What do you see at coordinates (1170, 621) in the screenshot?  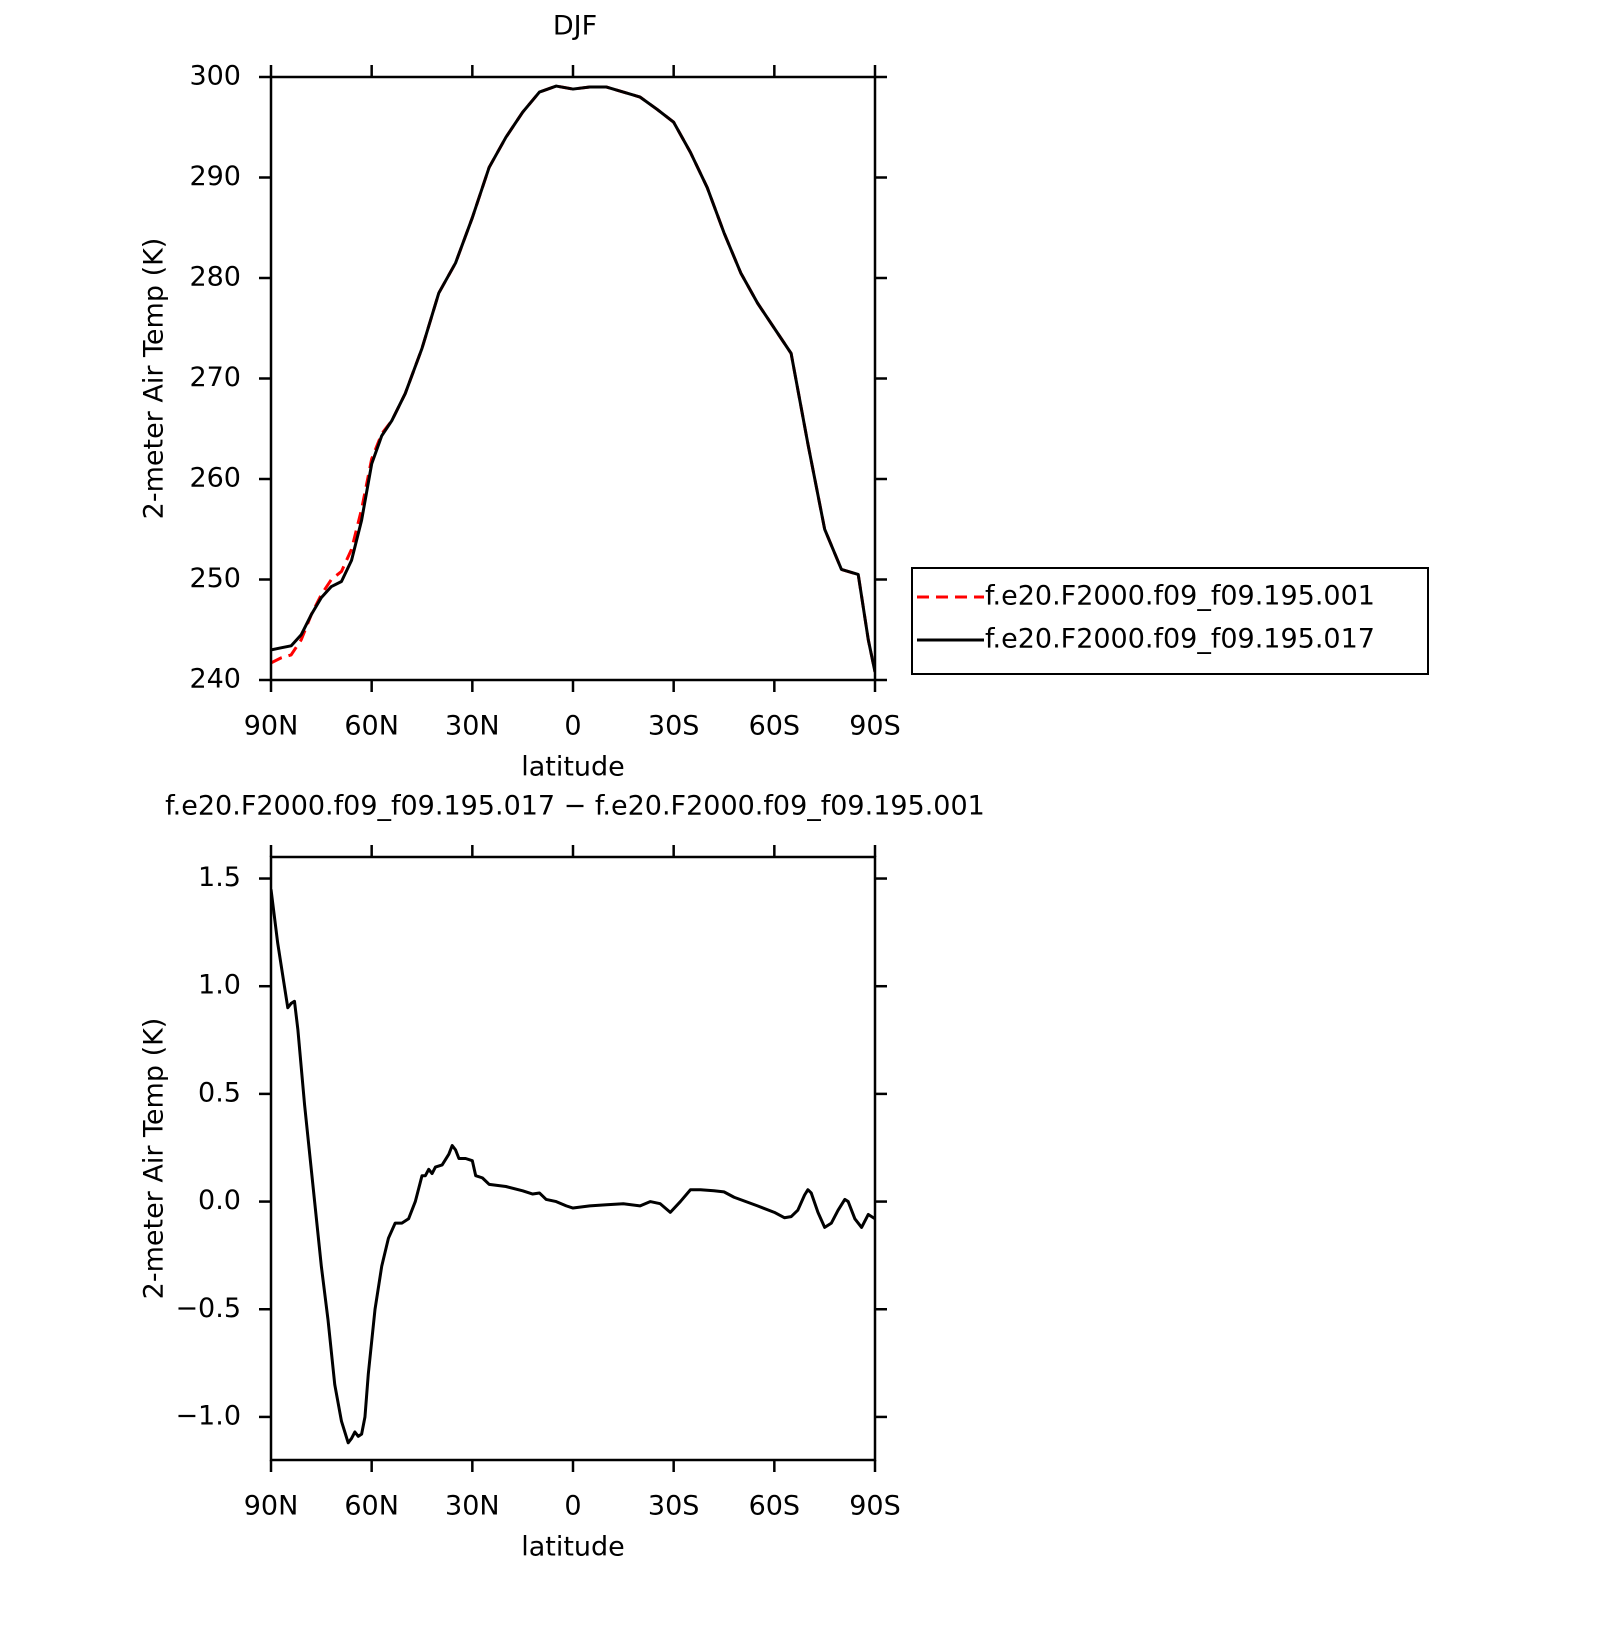 I see `legend-box` at bounding box center [1170, 621].